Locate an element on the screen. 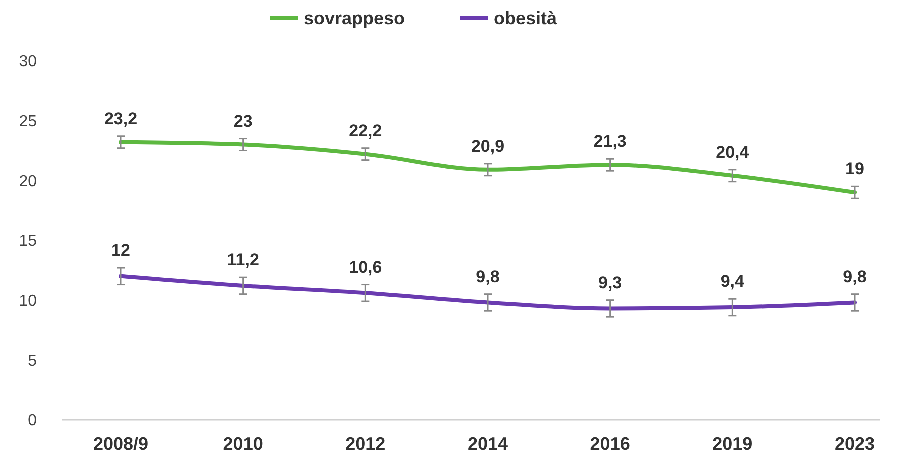 The height and width of the screenshot is (463, 900). data-label: 22,2 is located at coordinates (365, 130).